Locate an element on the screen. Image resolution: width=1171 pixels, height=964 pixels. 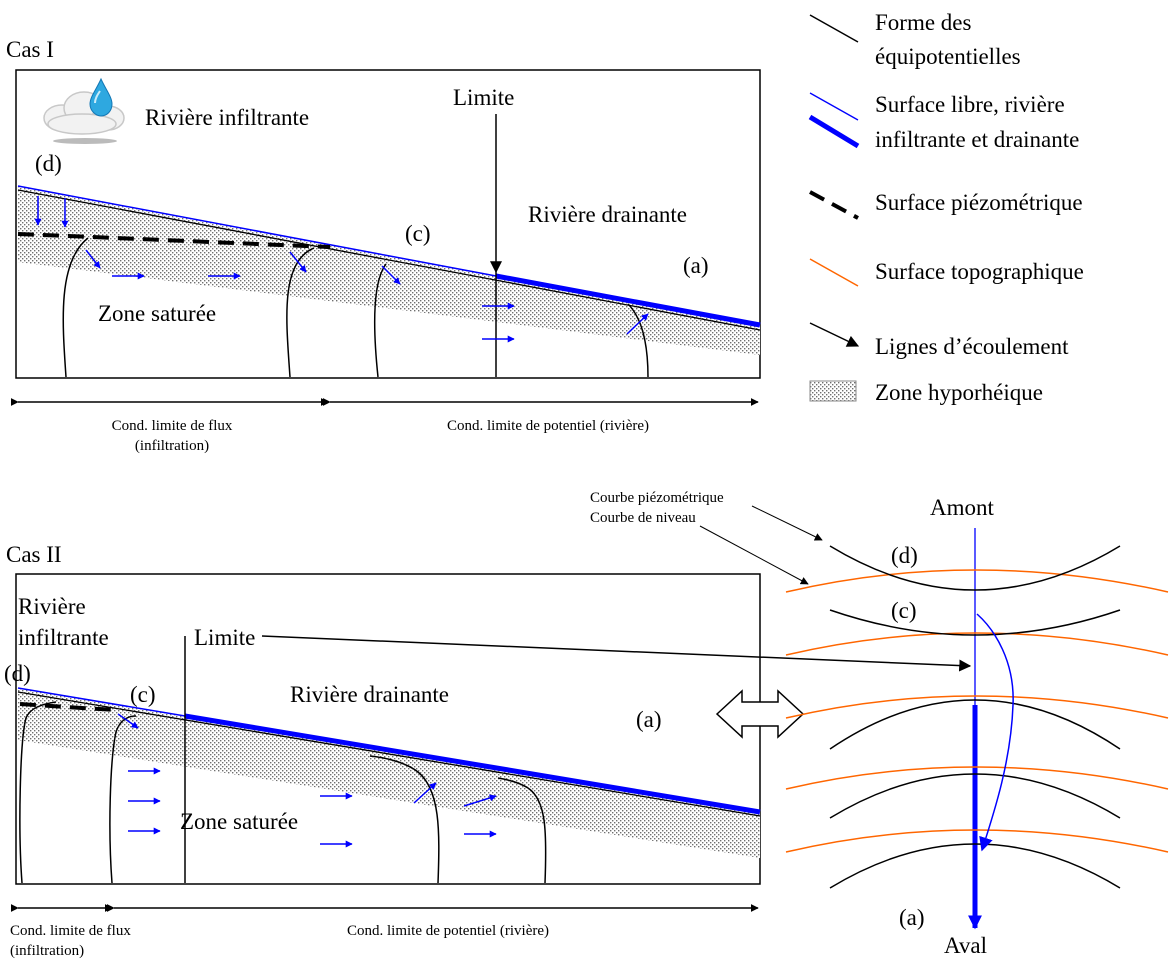
plan-contour-pointer is located at coordinates (754, 555).